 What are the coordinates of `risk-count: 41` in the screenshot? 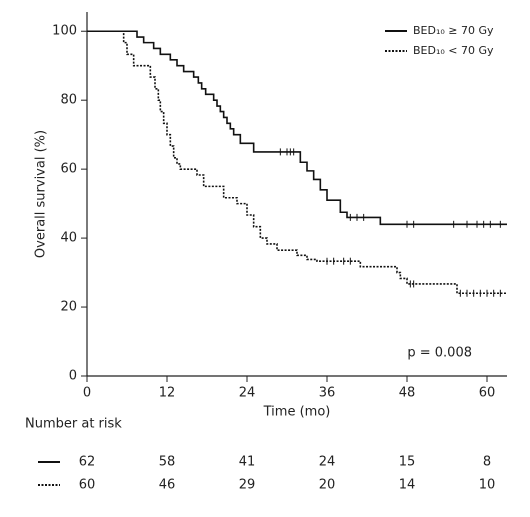 It's located at (247, 462).